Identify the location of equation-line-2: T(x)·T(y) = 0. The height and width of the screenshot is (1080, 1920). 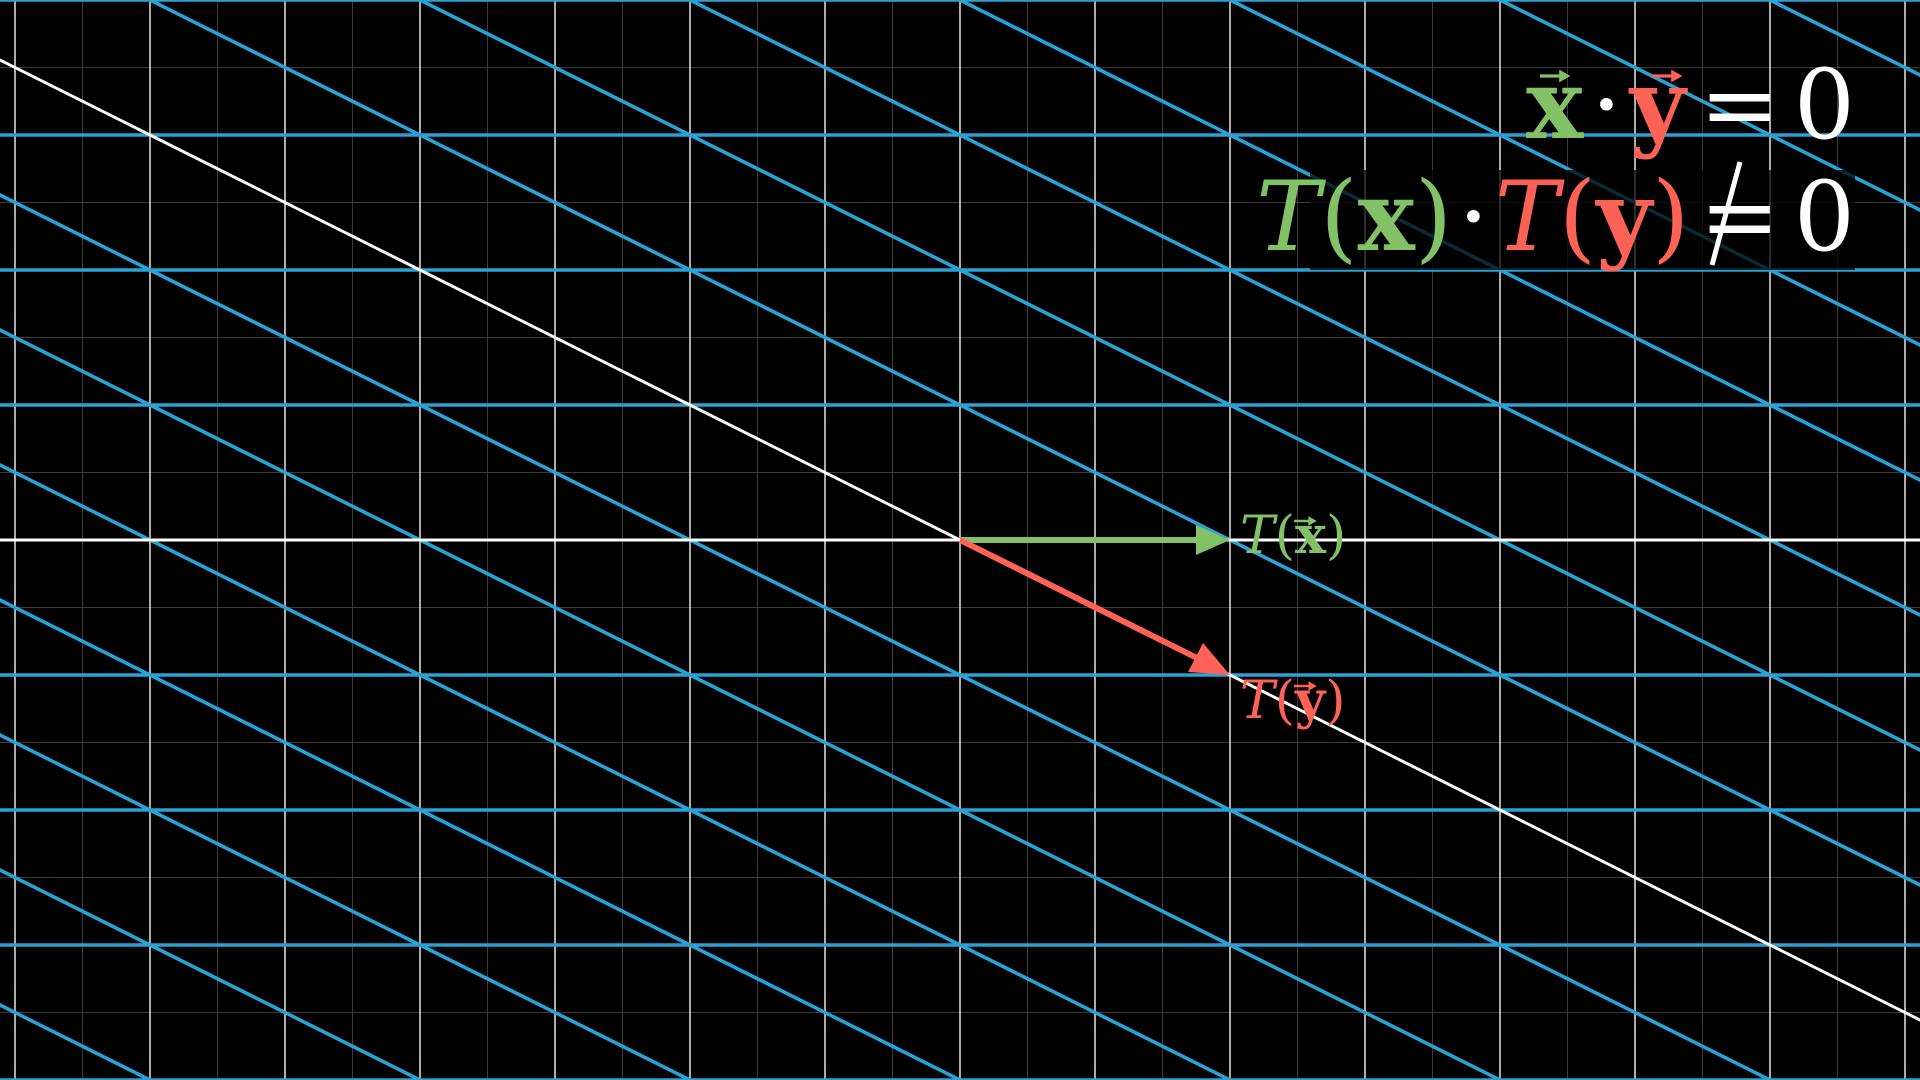
(1555, 216).